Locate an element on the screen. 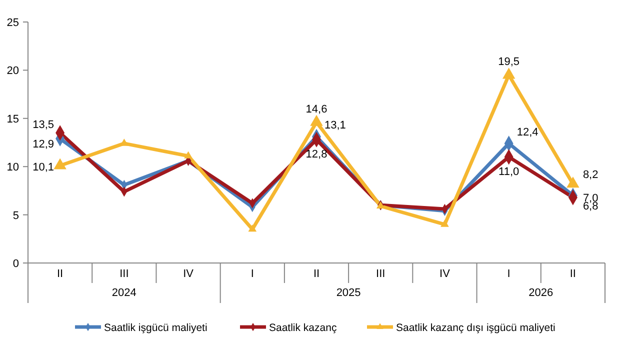 Image resolution: width=630 pixels, height=359 pixels. data-label: 14,6 is located at coordinates (317, 109).